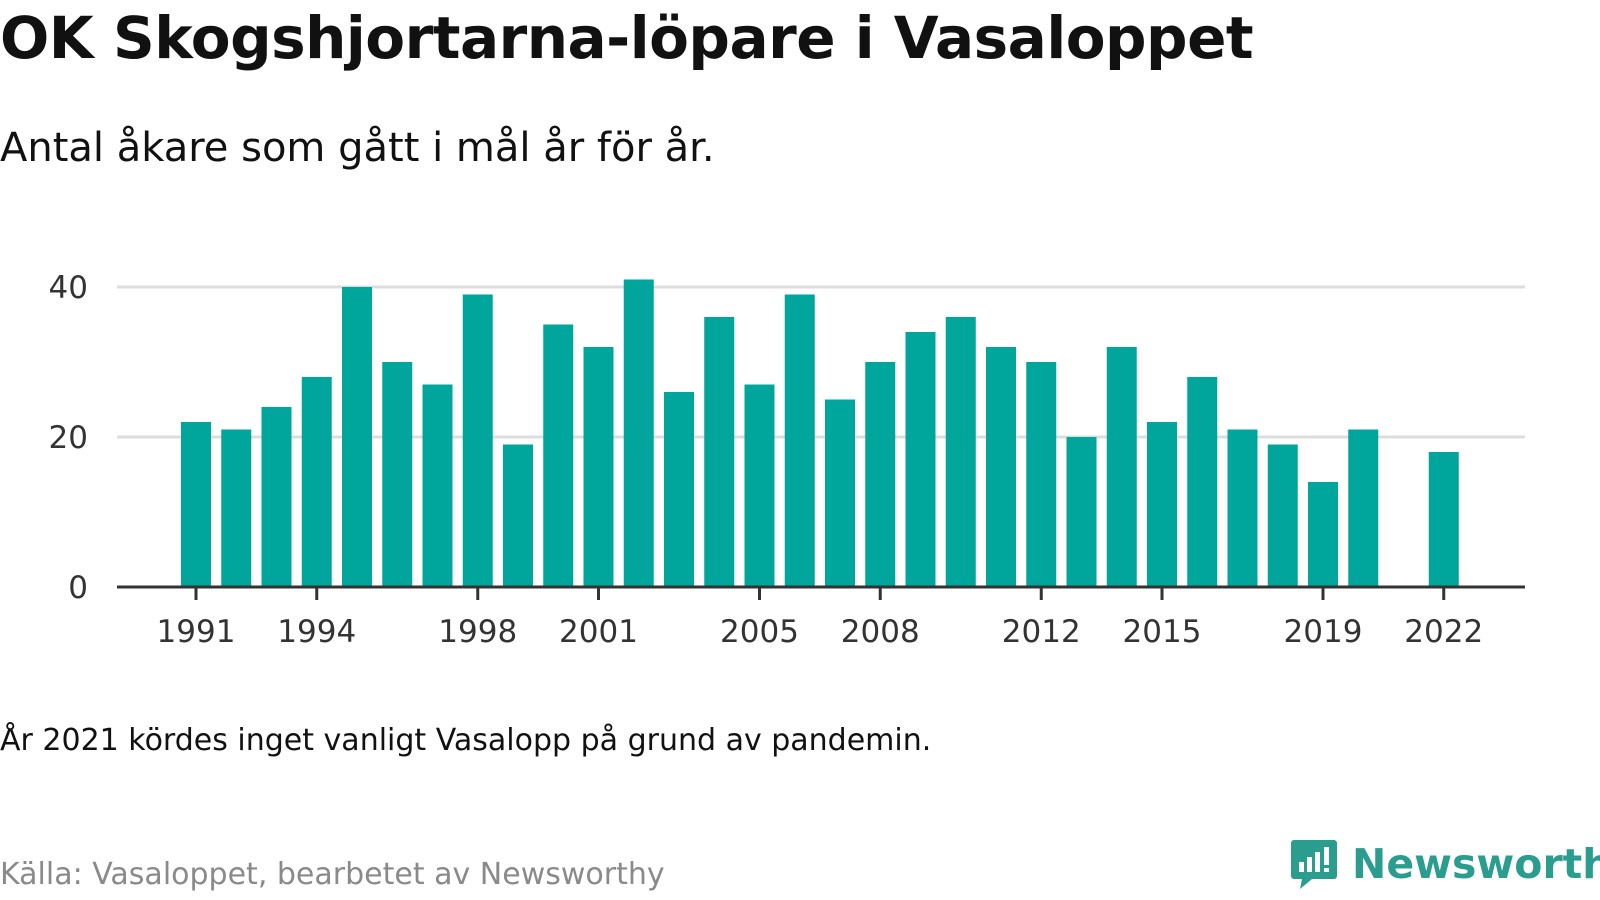 Image resolution: width=1600 pixels, height=900 pixels. Describe the element at coordinates (719, 452) in the screenshot. I see `bar-2004` at that location.